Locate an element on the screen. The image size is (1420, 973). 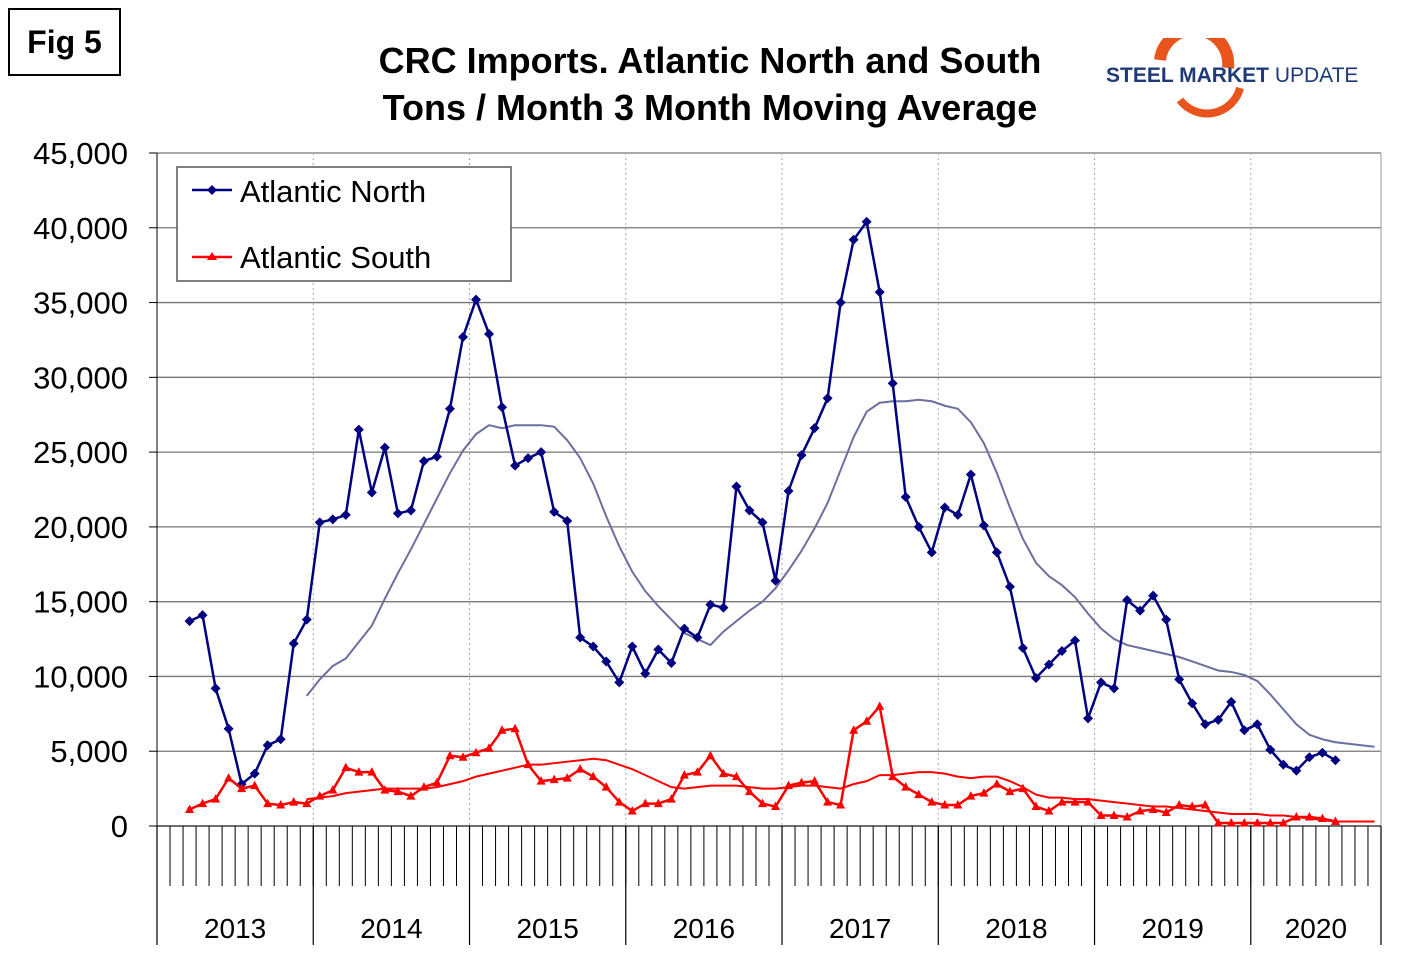
x-year-label: 2015 is located at coordinates (547, 928).